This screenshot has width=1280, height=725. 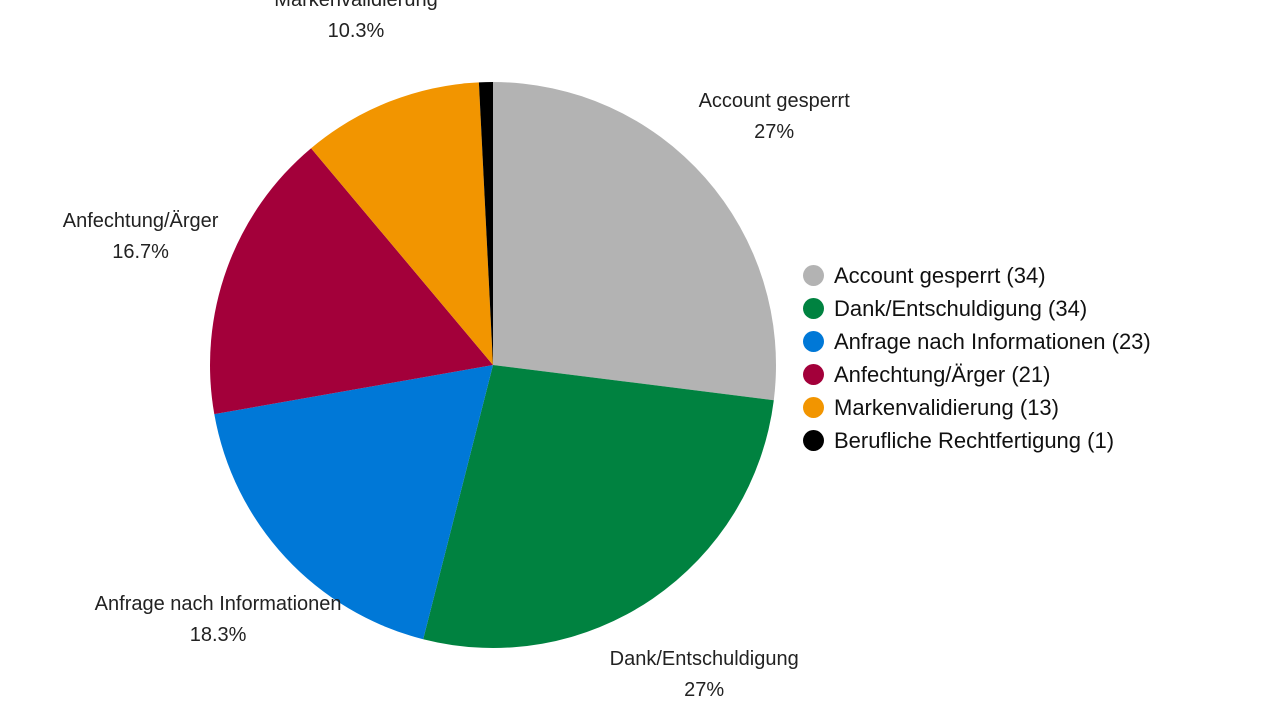 What do you see at coordinates (961, 308) in the screenshot?
I see `legend-label: Dank/Entschuldigung (34)` at bounding box center [961, 308].